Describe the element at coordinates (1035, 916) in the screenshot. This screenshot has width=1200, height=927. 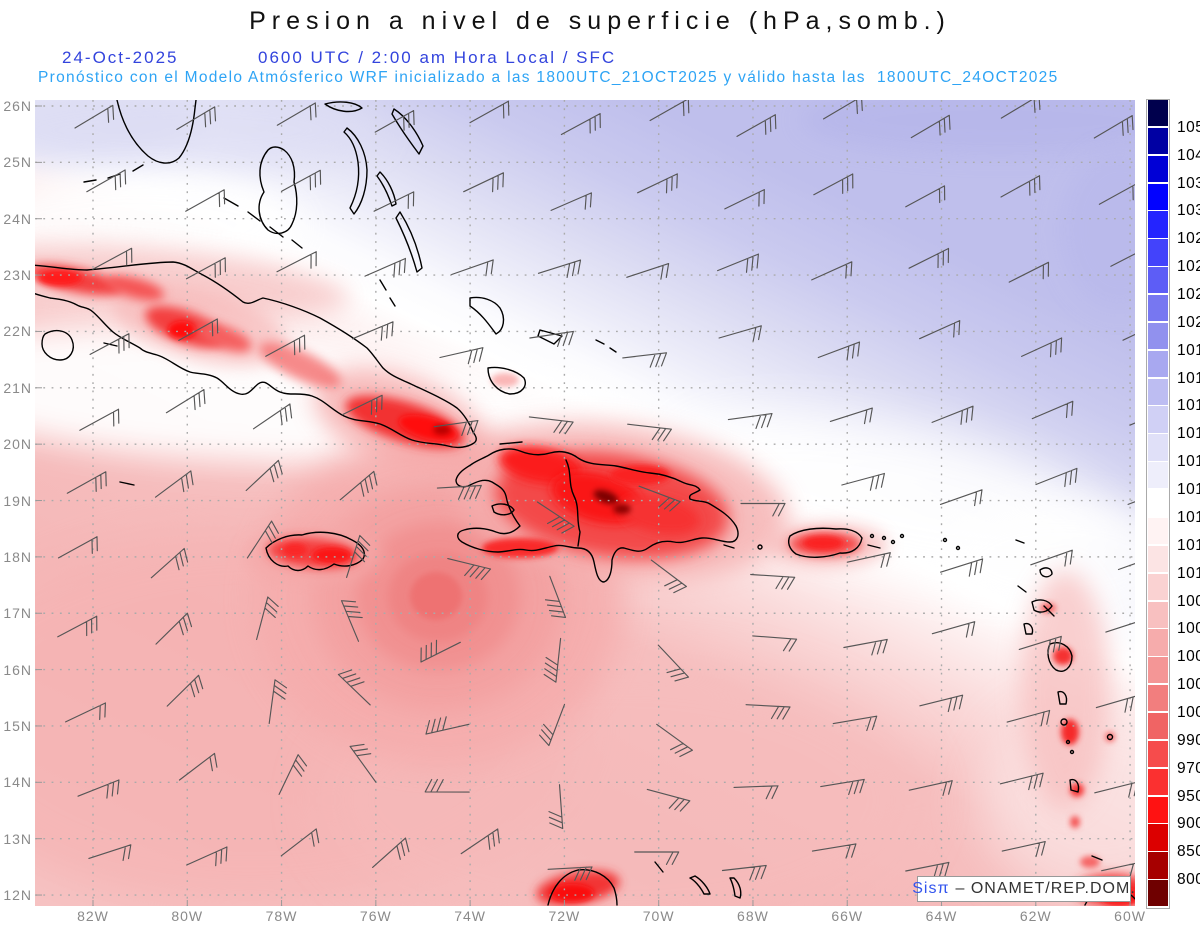
I see `lon-axis-label: 62W` at that location.